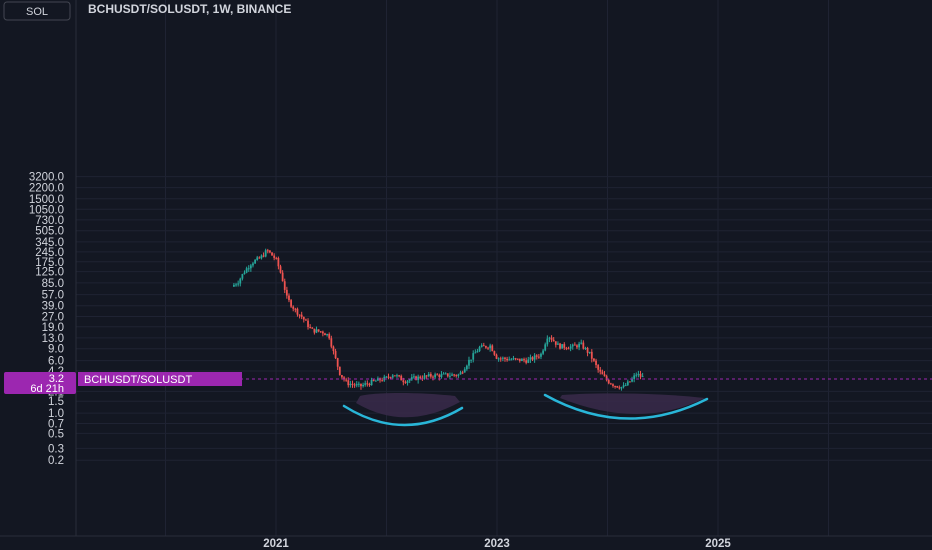 The image size is (932, 550). Describe the element at coordinates (530, 405) in the screenshot. I see `bottom-shading` at that location.